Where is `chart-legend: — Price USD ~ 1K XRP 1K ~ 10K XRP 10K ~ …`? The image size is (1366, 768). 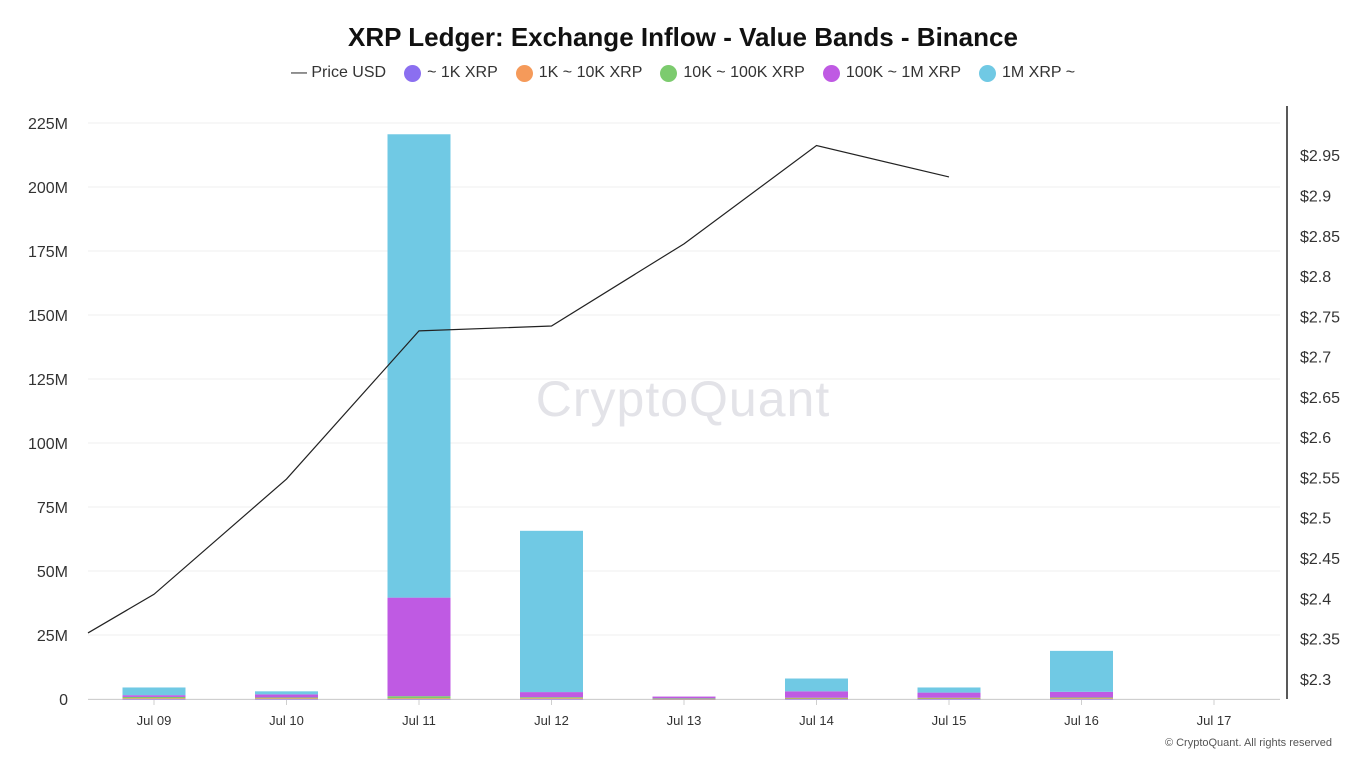 chart-legend: — Price USD ~ 1K XRP 1K ~ 10K XRP 10K ~ … is located at coordinates (683, 73).